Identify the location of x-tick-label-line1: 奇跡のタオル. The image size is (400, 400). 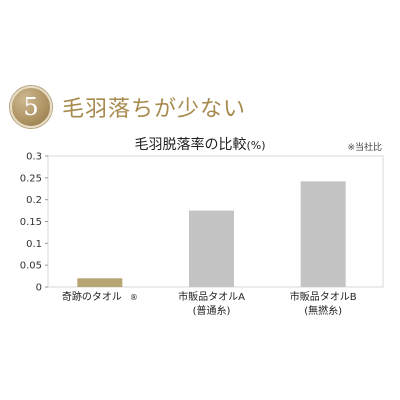
(91, 297).